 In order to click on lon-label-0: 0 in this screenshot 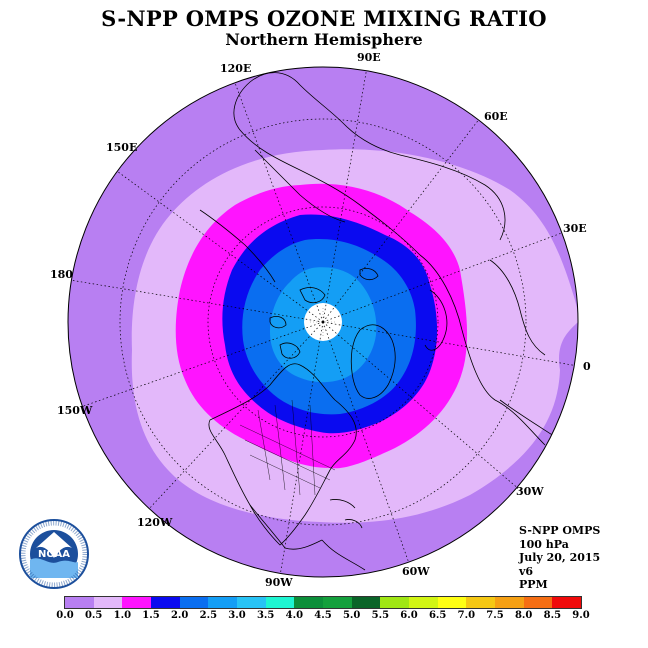, I will do `click(587, 366)`.